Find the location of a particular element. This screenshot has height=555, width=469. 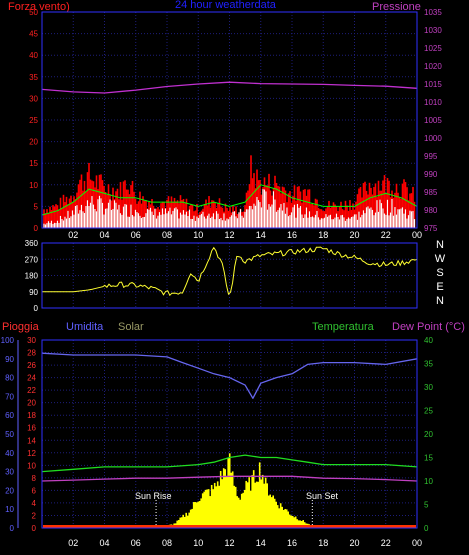

wind-hour-tick: 10 is located at coordinates (198, 235).